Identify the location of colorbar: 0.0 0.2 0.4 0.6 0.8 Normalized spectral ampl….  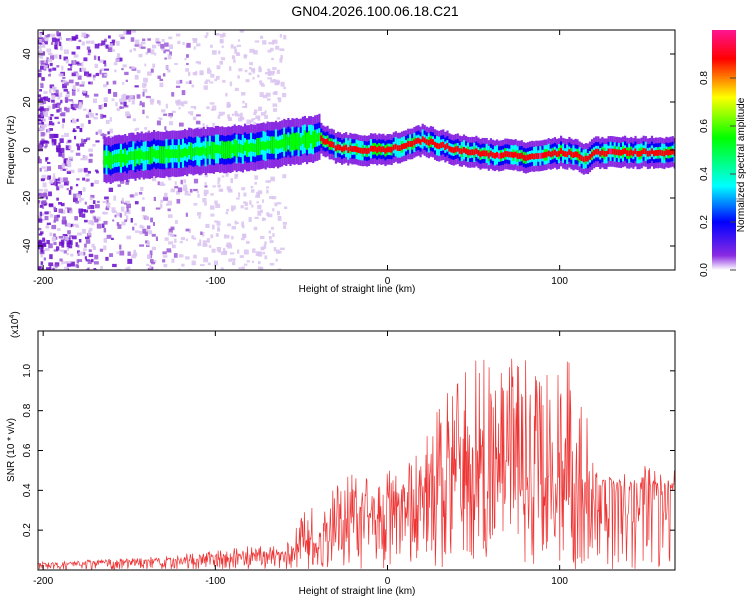
(723, 153).